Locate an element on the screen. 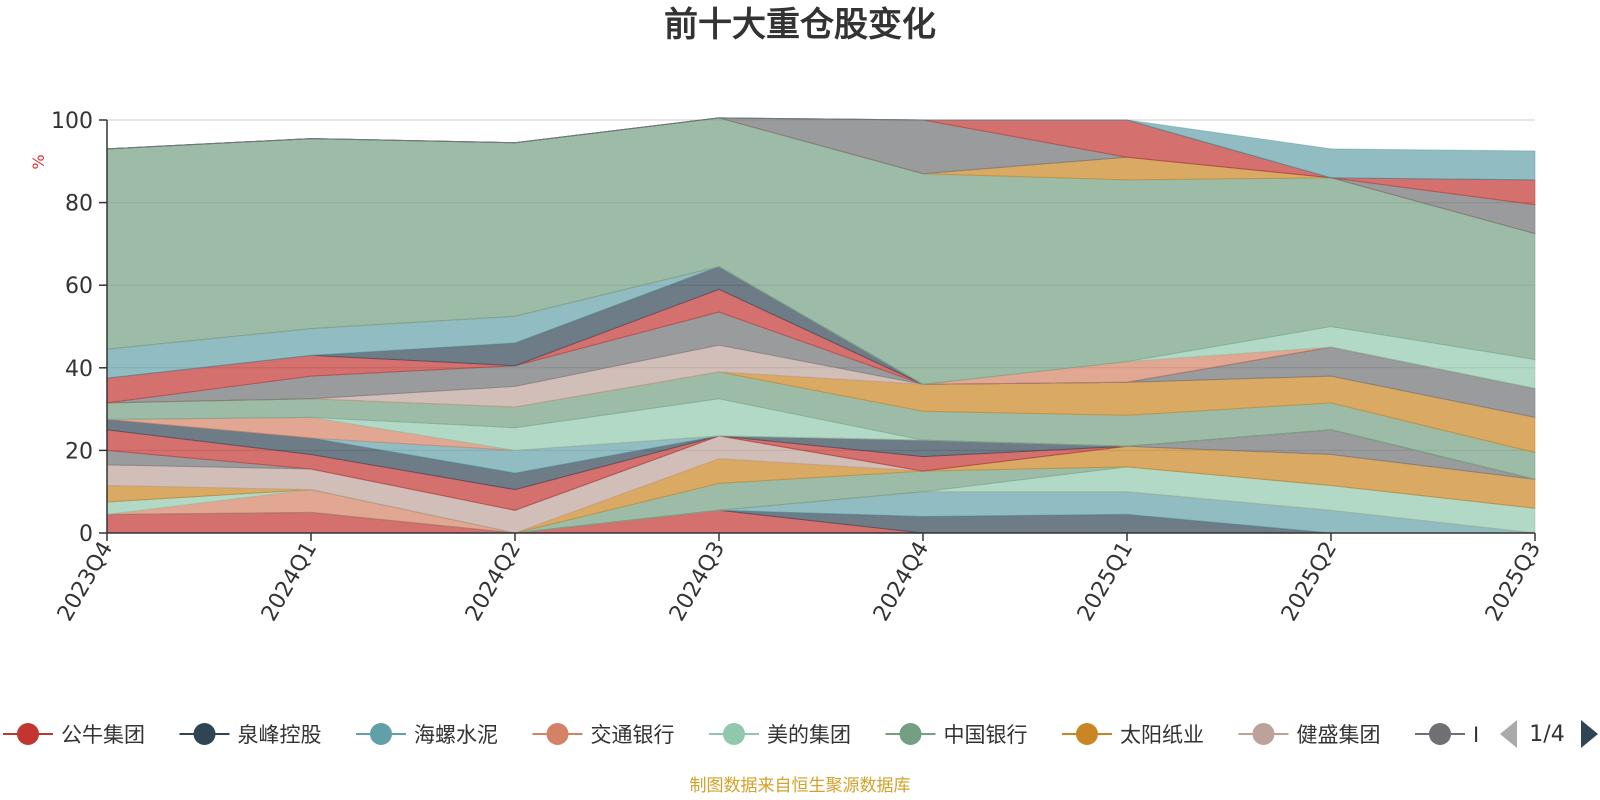 Image resolution: width=1600 pixels, height=800 pixels. x-tick-label: 2024Q3 is located at coordinates (697, 582).